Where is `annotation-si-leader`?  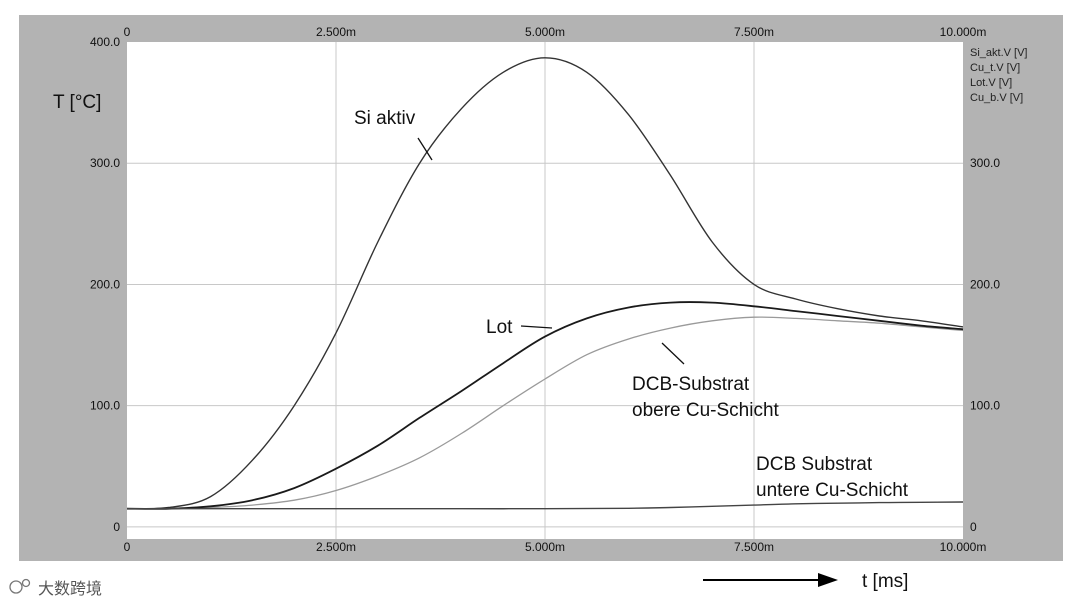
annotation-si-leader is located at coordinates (425, 149).